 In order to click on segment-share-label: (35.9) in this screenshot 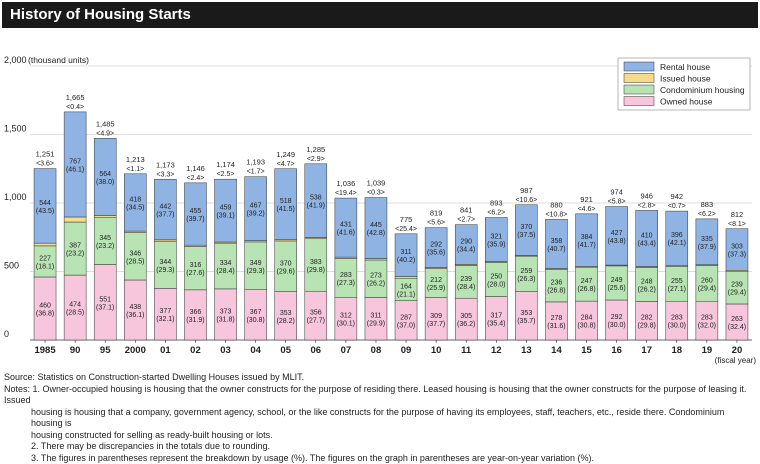, I will do `click(496, 245)`.